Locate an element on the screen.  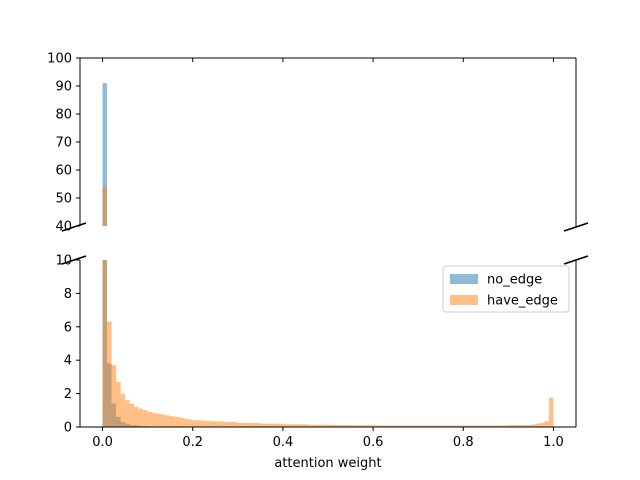
lower-y-tick-label: 8 is located at coordinates (68, 294).